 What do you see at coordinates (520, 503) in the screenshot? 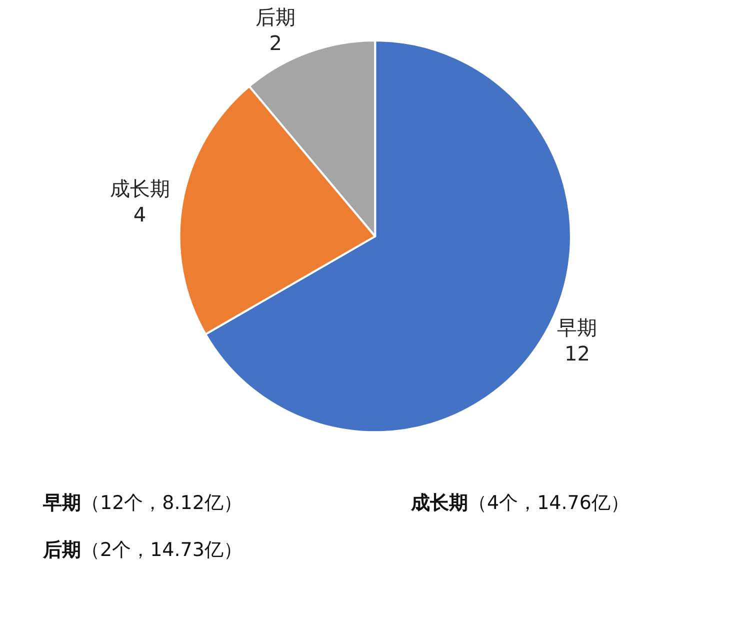
I see `text: 成长期（4个，14.76亿）` at bounding box center [520, 503].